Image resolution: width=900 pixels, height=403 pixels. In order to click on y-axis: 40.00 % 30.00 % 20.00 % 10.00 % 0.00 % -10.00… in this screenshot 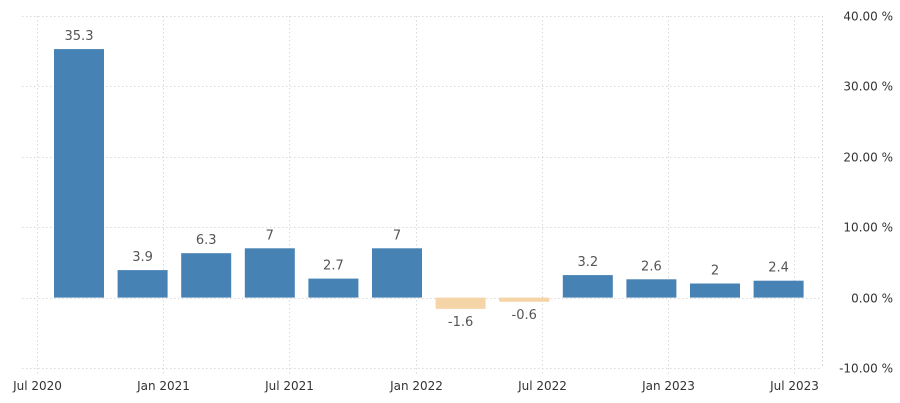, I will do `click(866, 193)`.